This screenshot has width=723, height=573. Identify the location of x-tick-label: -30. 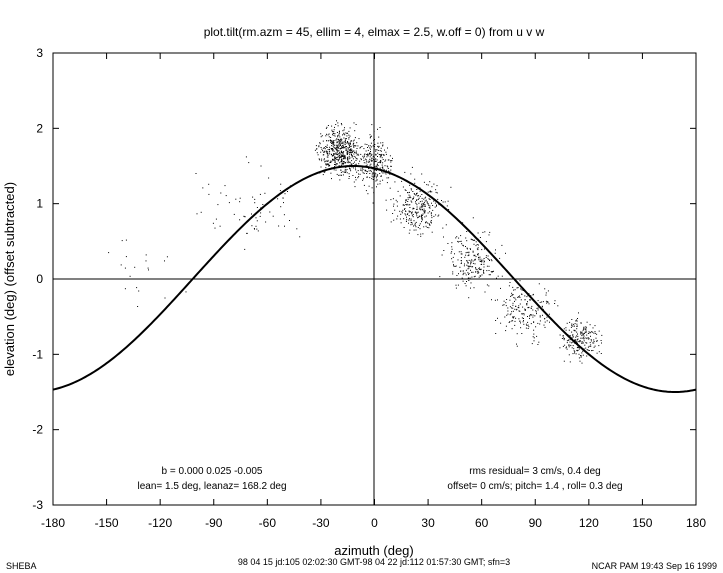
(321, 523).